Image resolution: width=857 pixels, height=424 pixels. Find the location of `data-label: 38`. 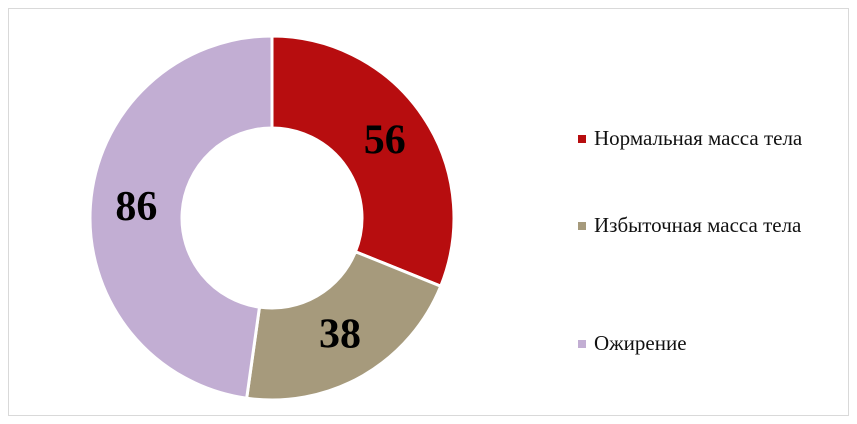

data-label: 38 is located at coordinates (340, 334).